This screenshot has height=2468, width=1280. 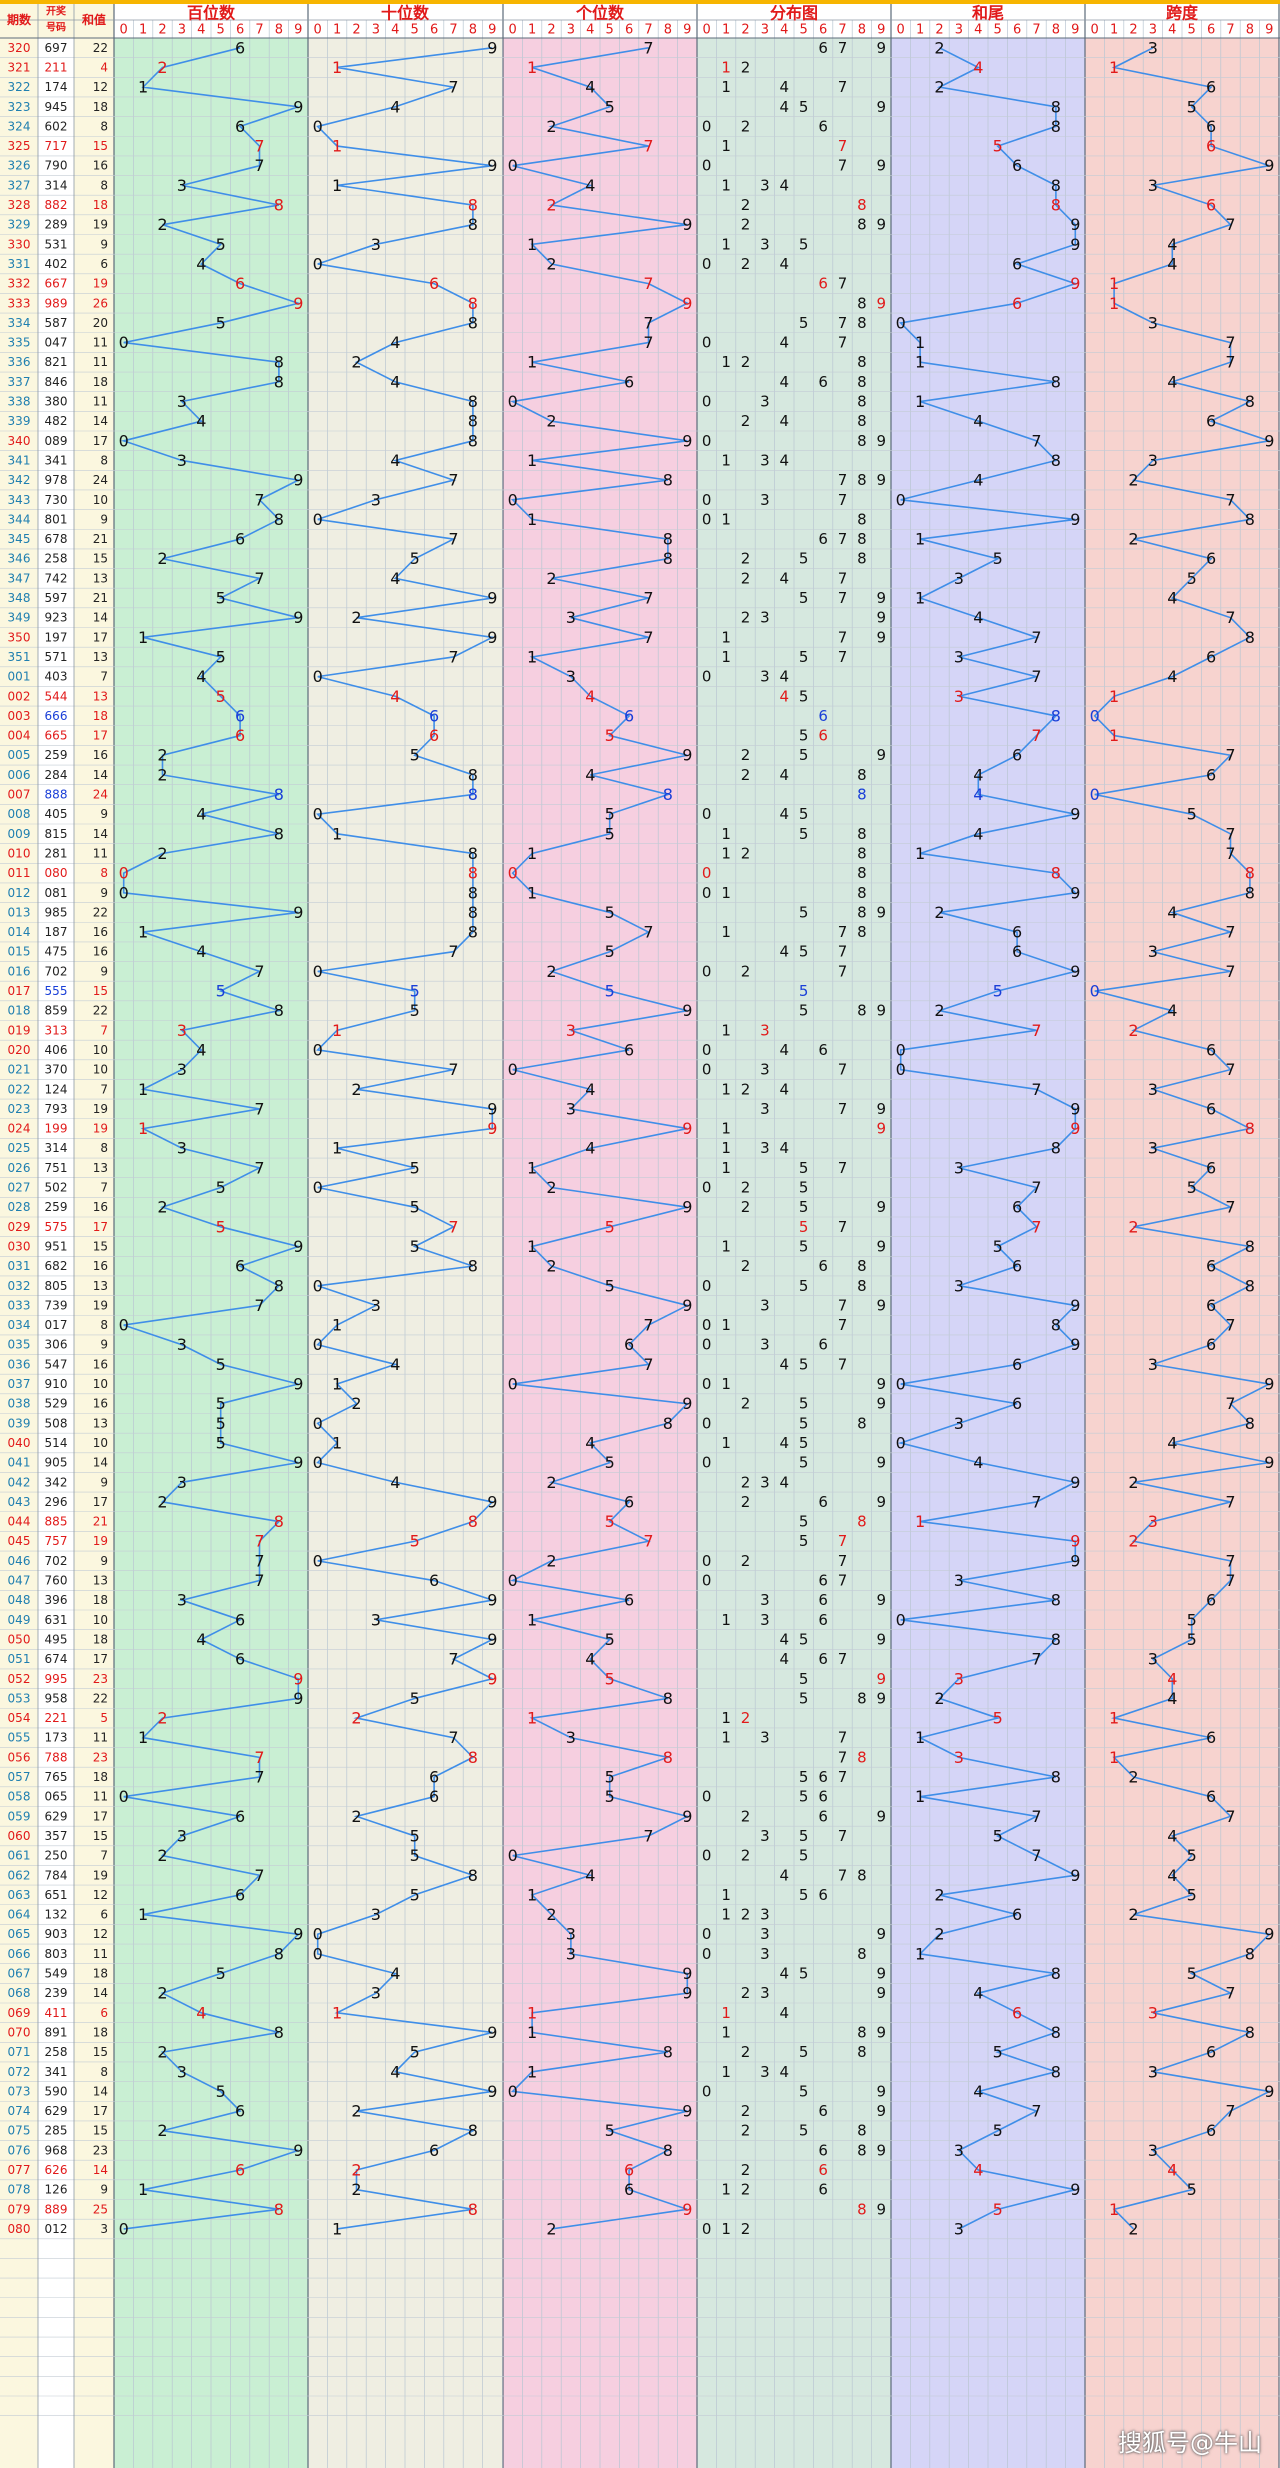 What do you see at coordinates (19, 323) in the screenshot?
I see `period-cell: 334` at bounding box center [19, 323].